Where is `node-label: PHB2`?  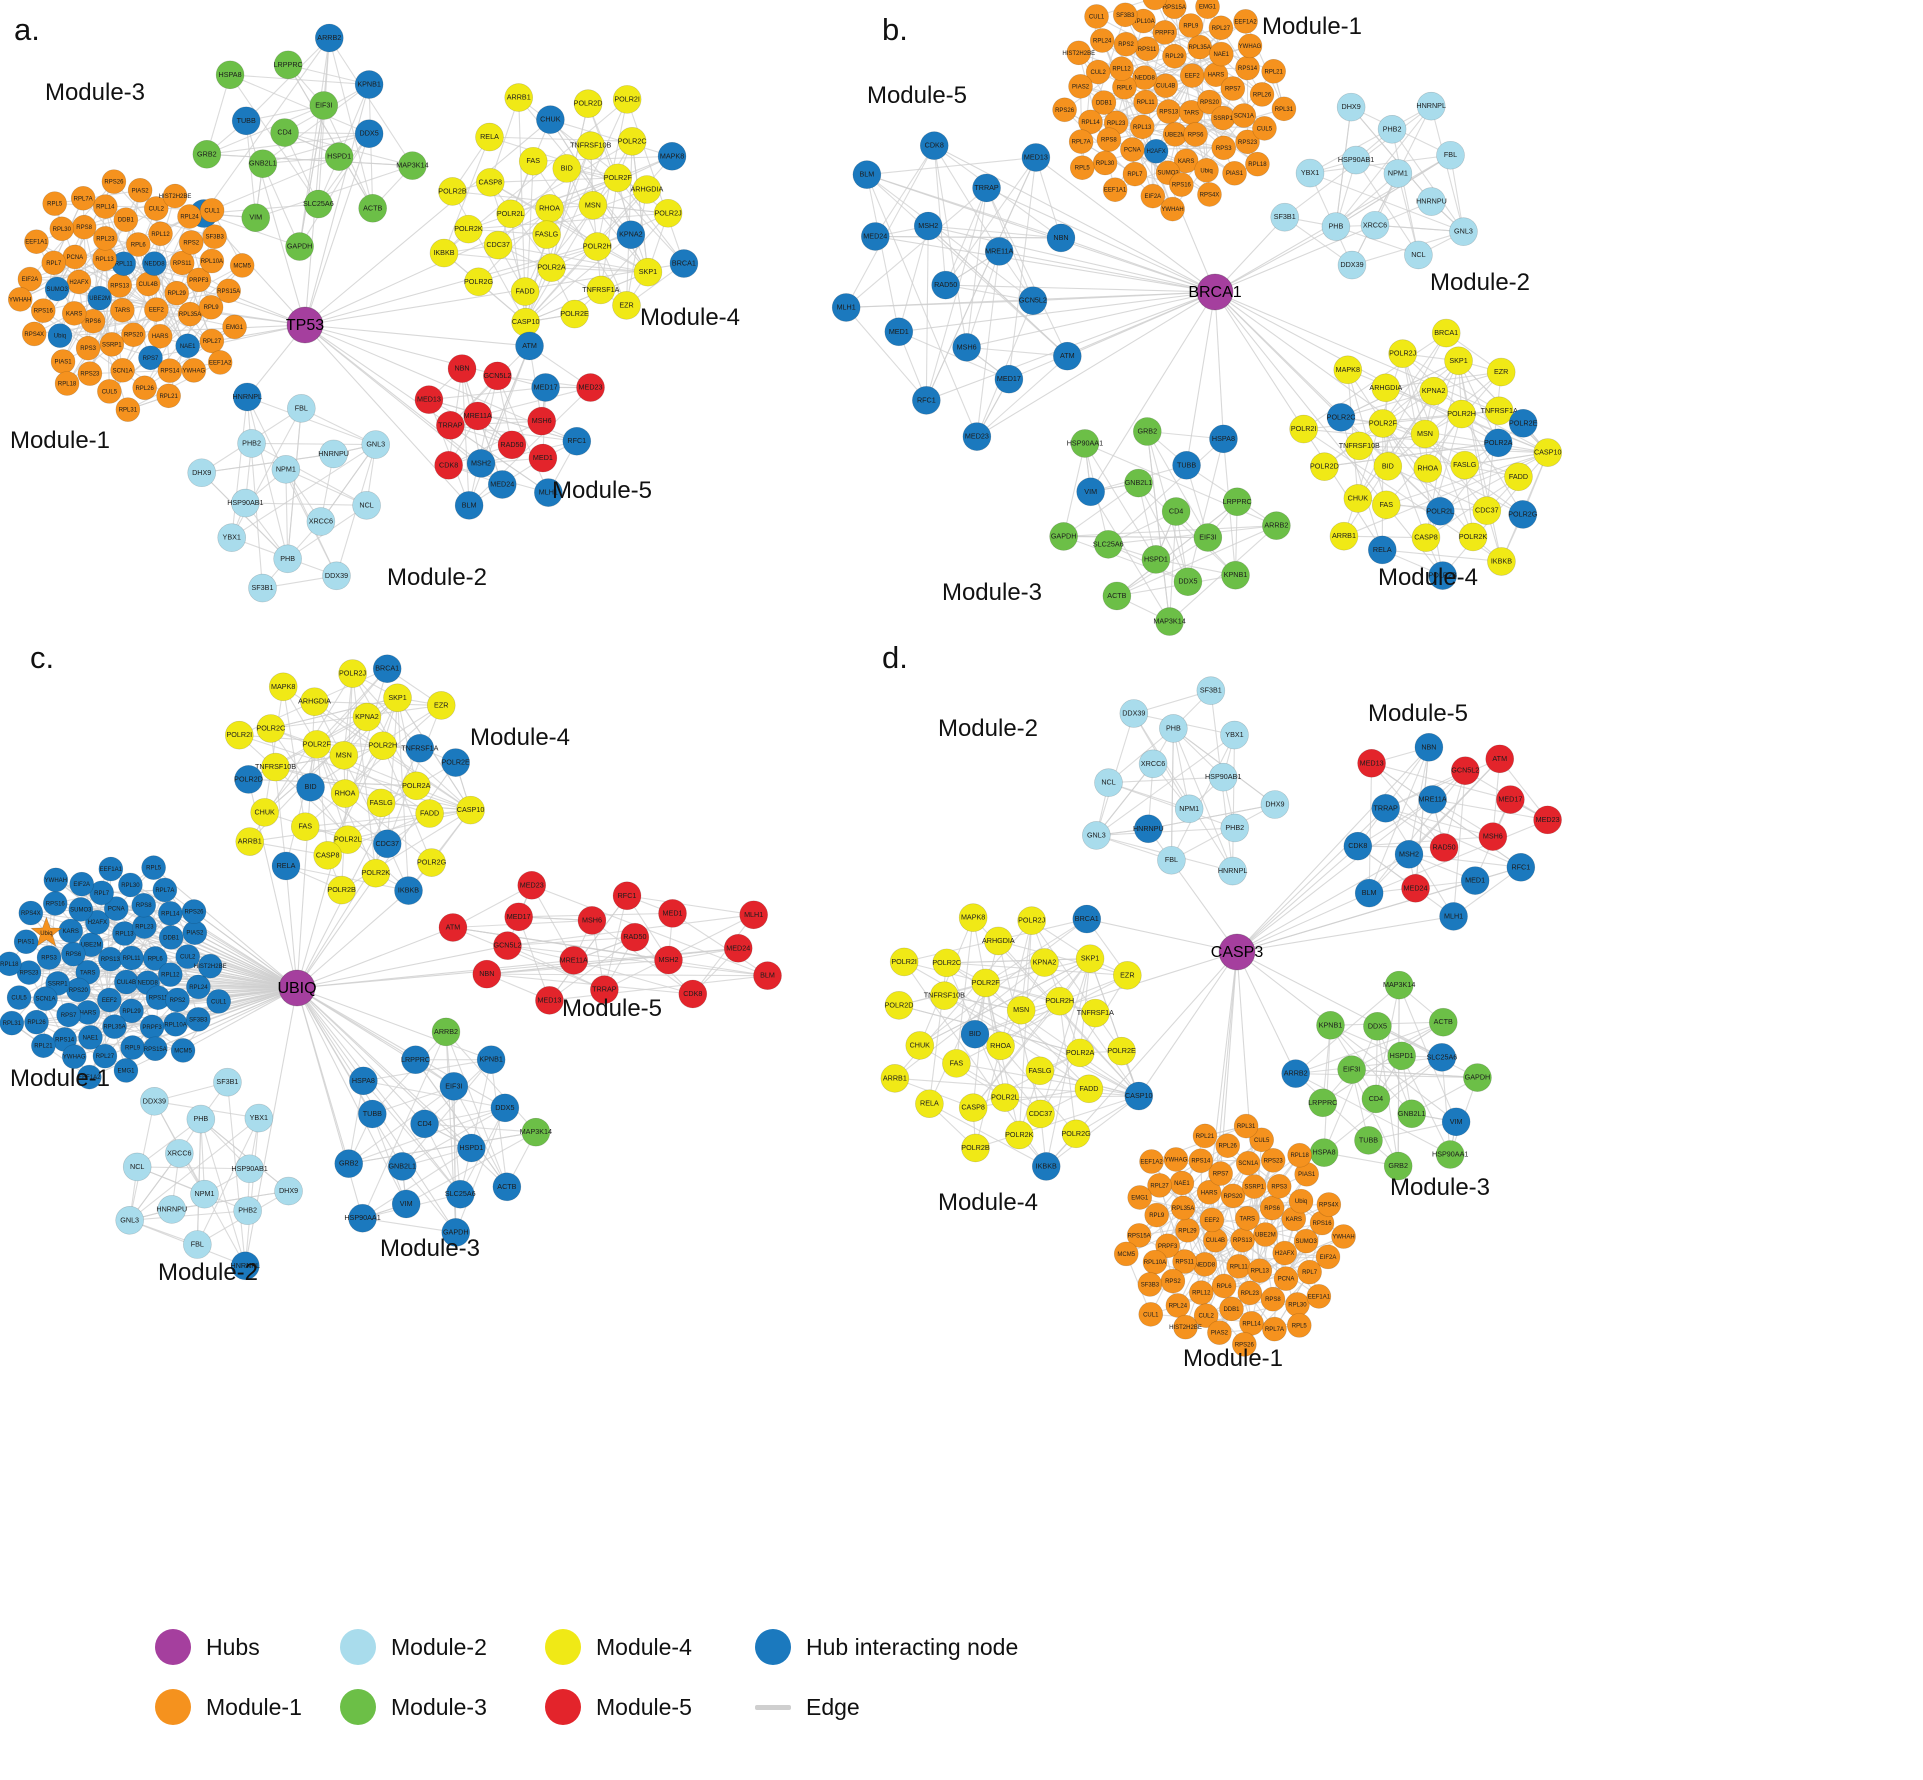 node-label: PHB2 is located at coordinates (251, 442).